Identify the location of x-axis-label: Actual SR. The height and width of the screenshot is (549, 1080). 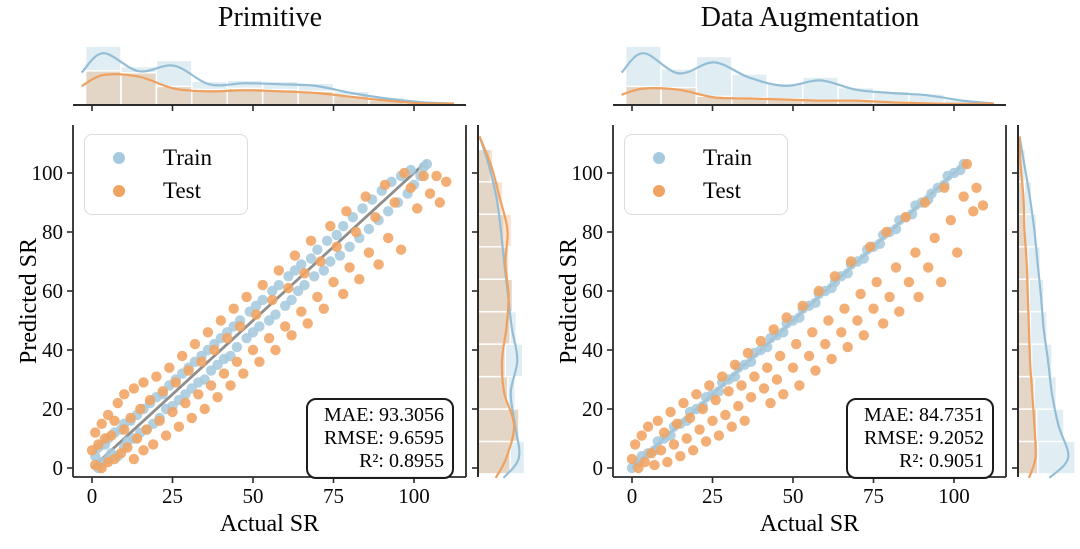
(269, 524).